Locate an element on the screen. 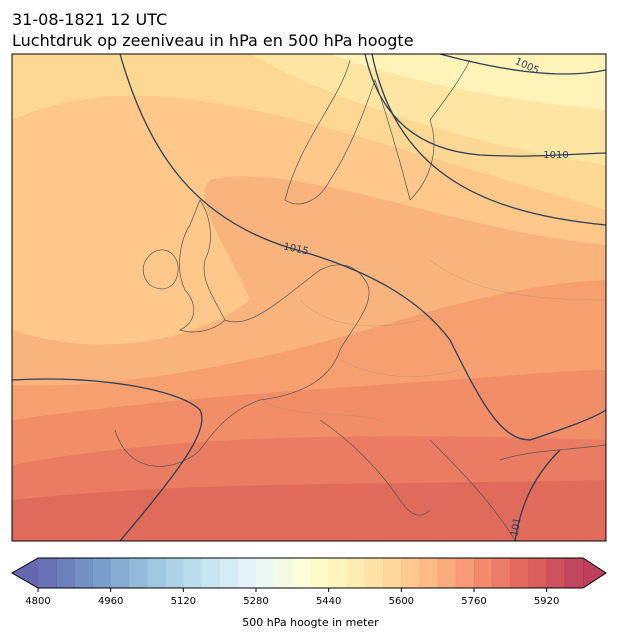 This screenshot has height=643, width=618. colorbar-tick-label: 5760 is located at coordinates (473, 601).